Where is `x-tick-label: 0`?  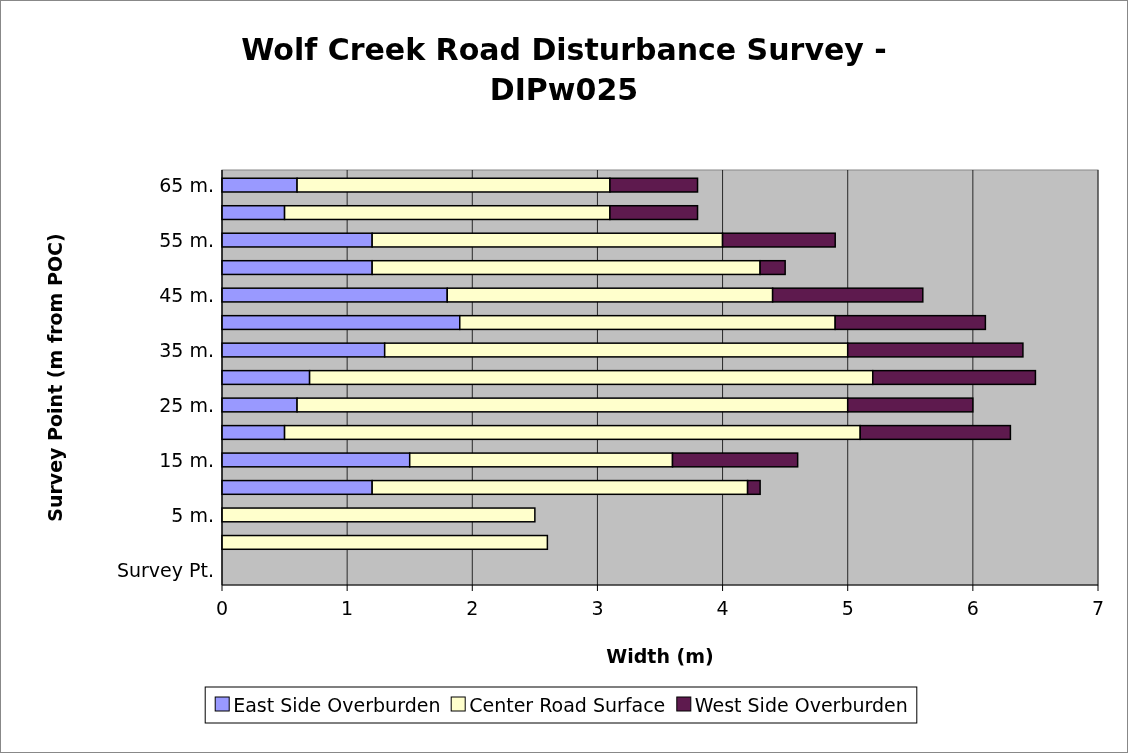 x-tick-label: 0 is located at coordinates (222, 608).